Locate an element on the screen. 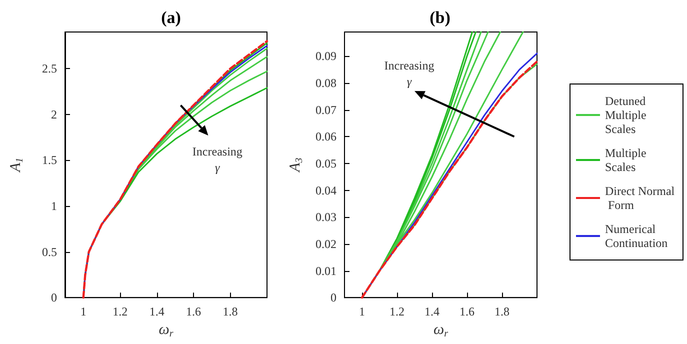 This screenshot has height=344, width=687. legend-label: Numerical Continuation is located at coordinates (636, 236).